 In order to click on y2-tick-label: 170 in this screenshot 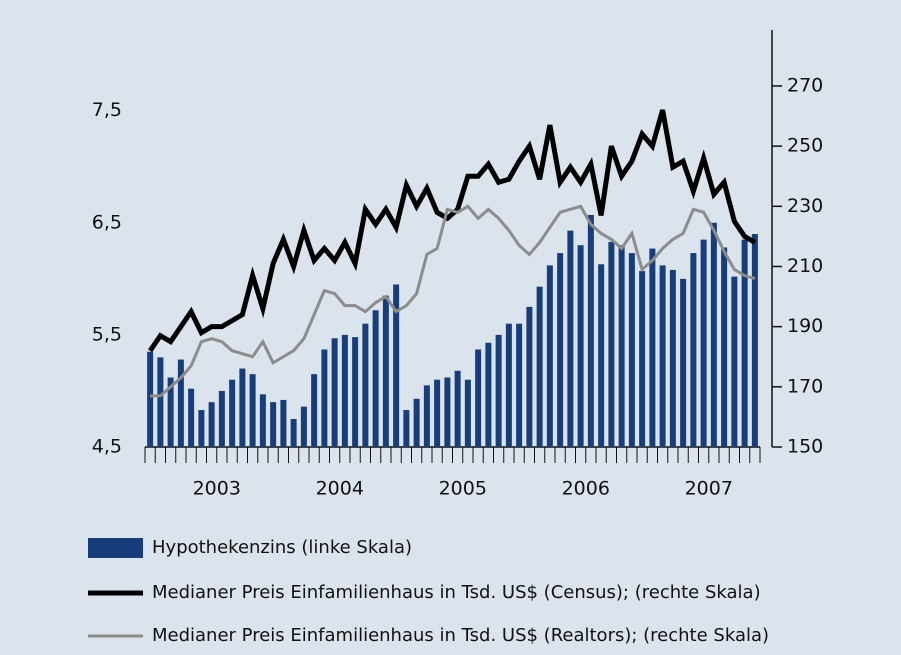, I will do `click(805, 386)`.